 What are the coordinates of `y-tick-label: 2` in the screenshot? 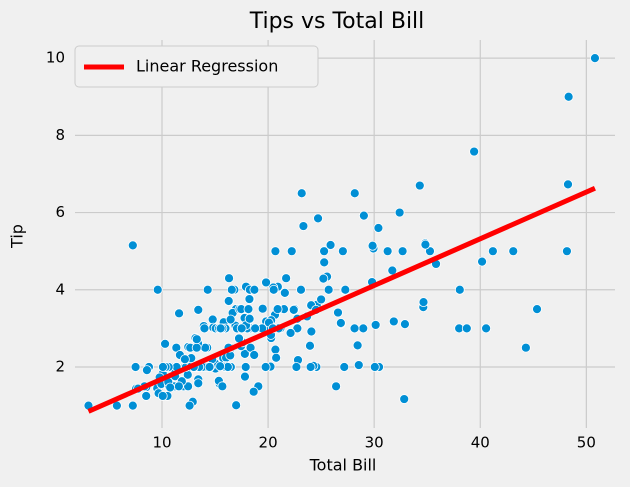 It's located at (60, 367).